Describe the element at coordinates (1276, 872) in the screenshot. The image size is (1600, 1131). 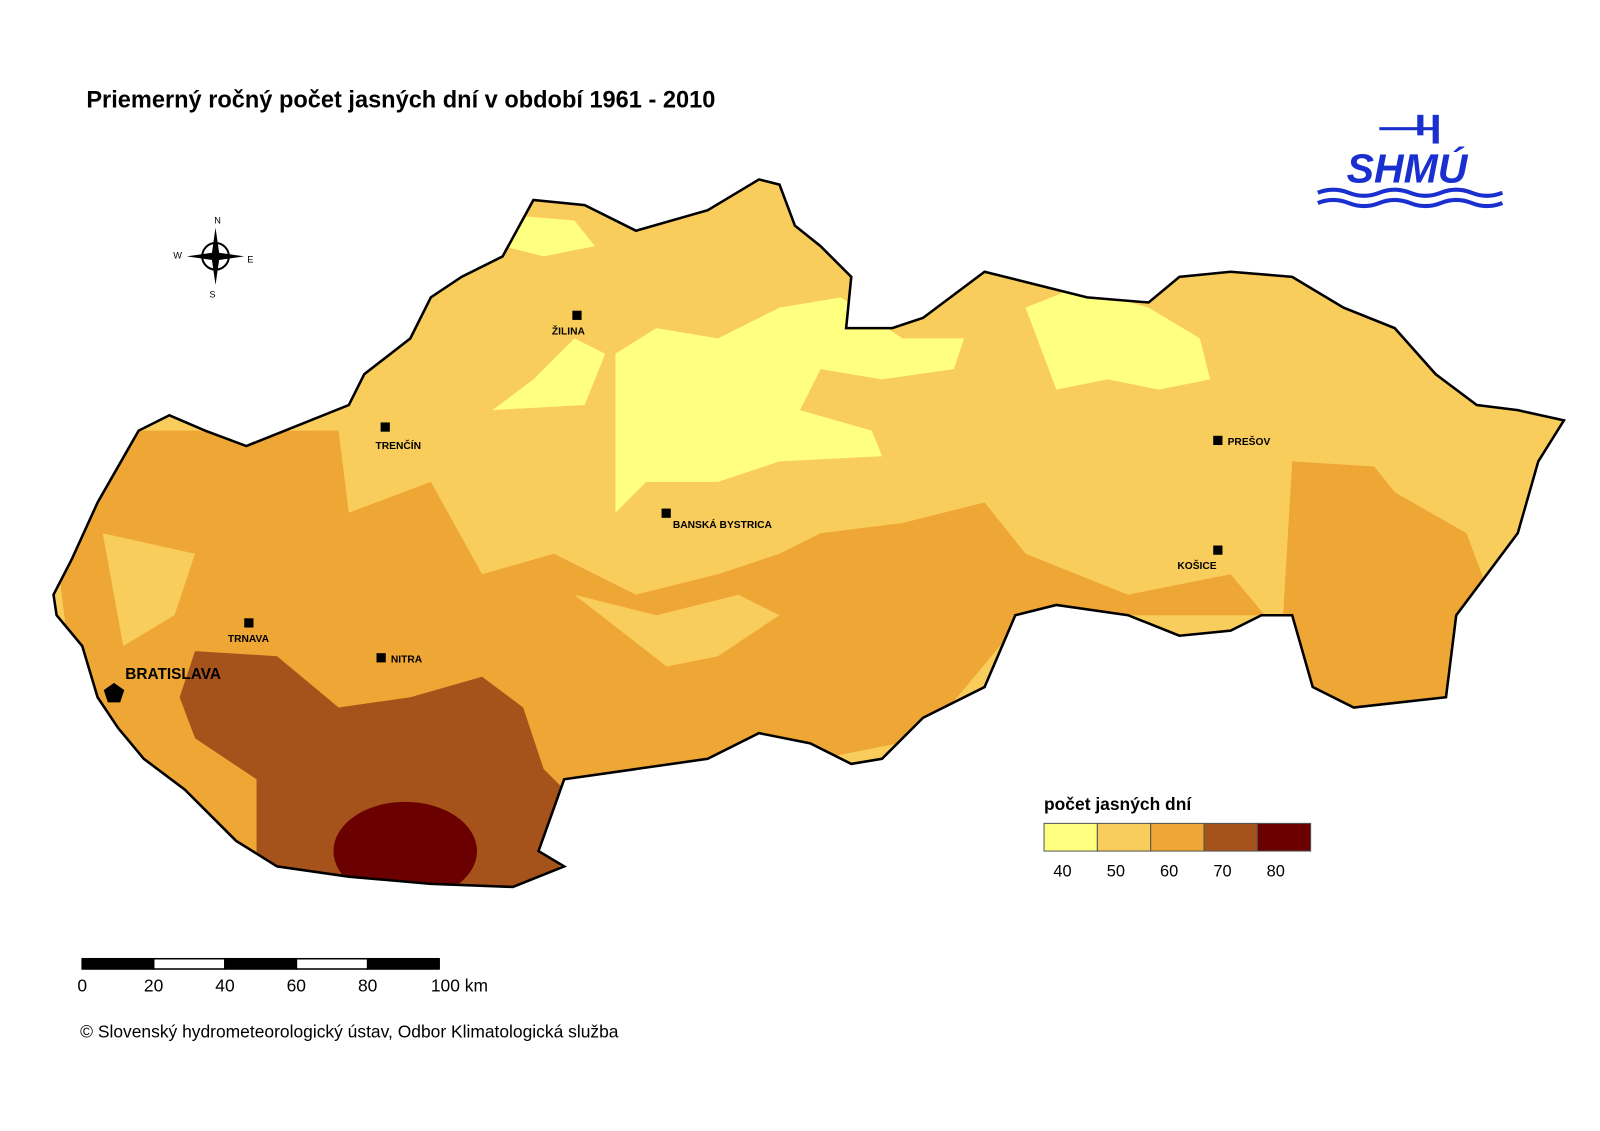
I see `legend-label: 80` at that location.